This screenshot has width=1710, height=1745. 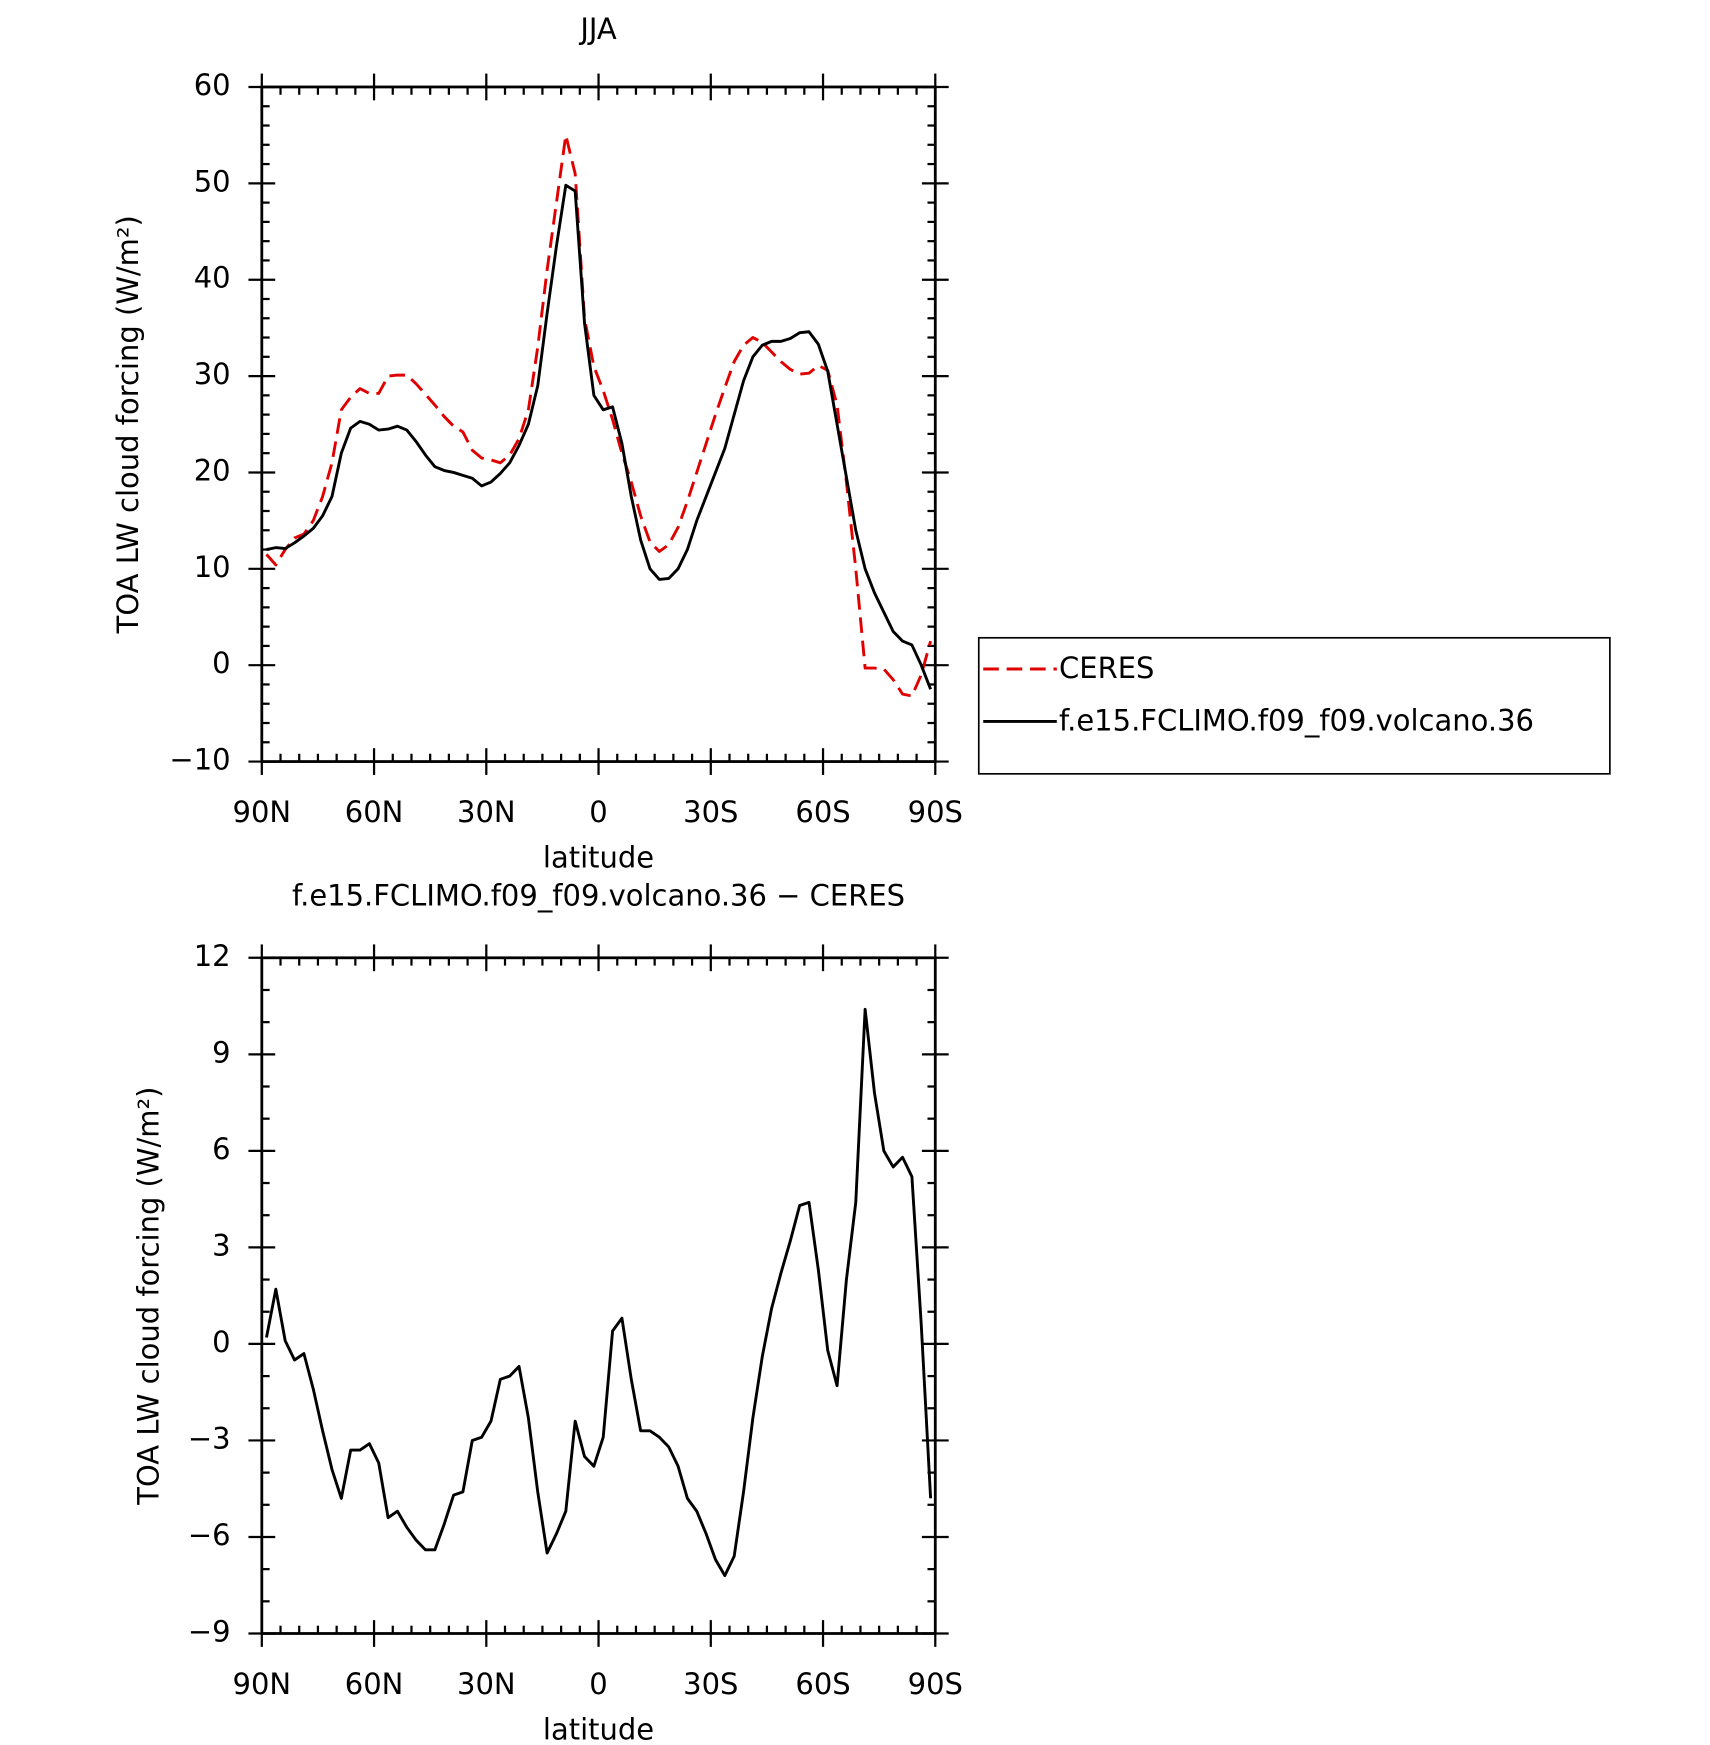 What do you see at coordinates (209, 1631) in the screenshot?
I see `y-tick-label: −9` at bounding box center [209, 1631].